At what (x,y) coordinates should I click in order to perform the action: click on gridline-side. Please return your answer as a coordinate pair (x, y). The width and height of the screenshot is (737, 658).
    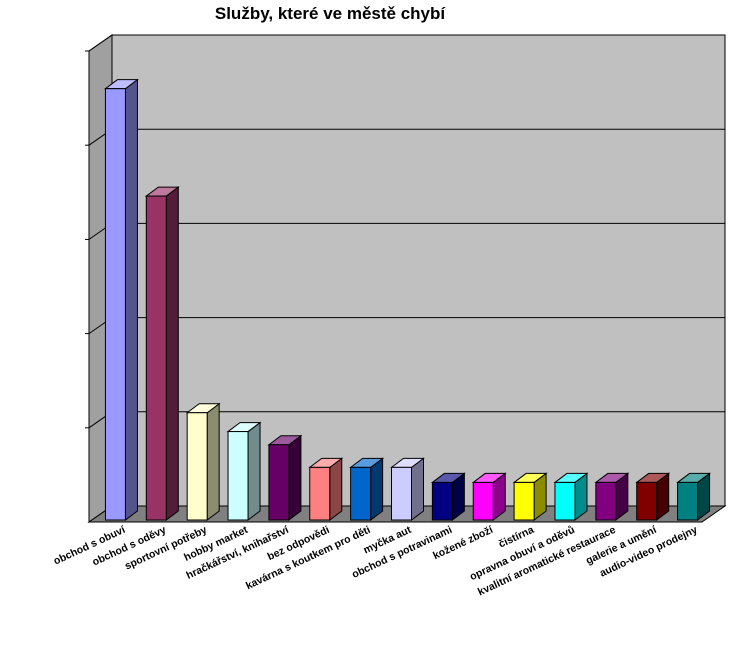
    Looking at the image, I should click on (100, 43).